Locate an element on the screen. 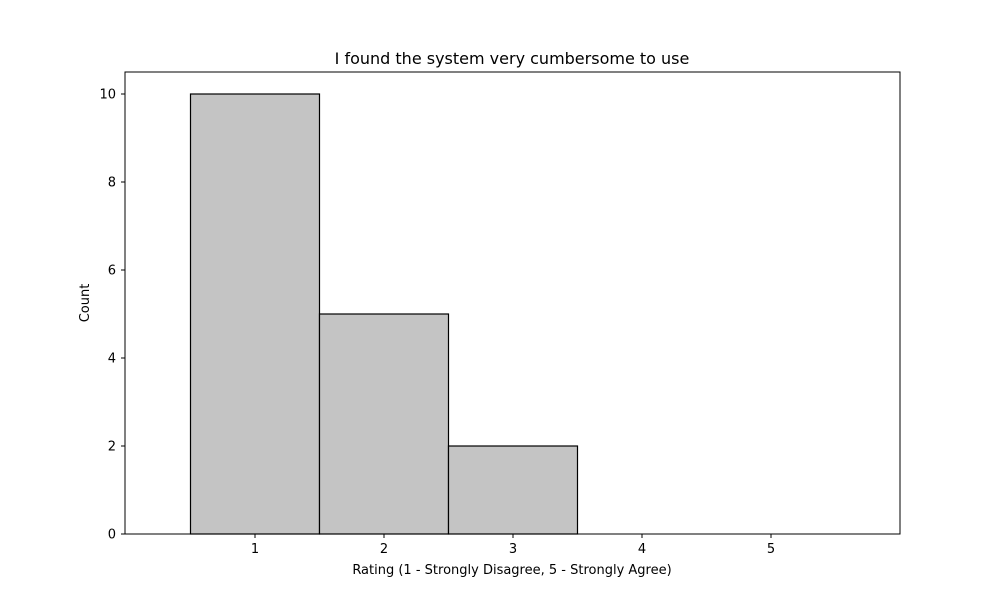 The height and width of the screenshot is (600, 1000). y-axis: 0 2 4 6 8 10 is located at coordinates (112, 315).